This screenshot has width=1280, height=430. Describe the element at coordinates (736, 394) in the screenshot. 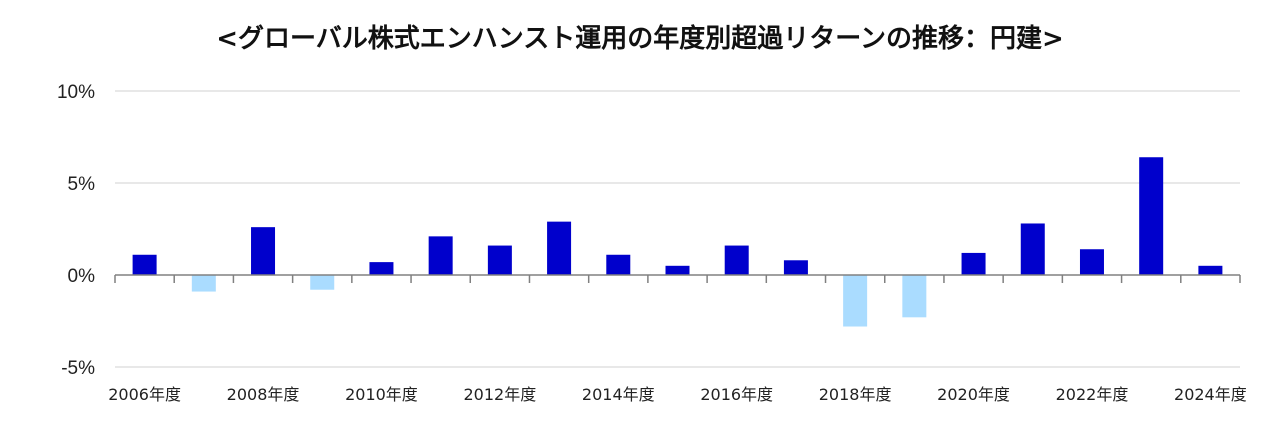

I see `x-tick-label: 2016年度` at that location.